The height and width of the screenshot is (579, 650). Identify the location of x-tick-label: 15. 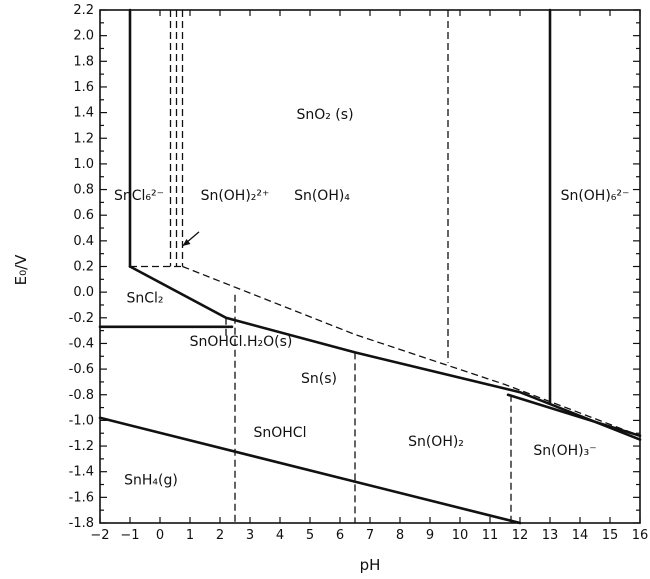
(610, 535).